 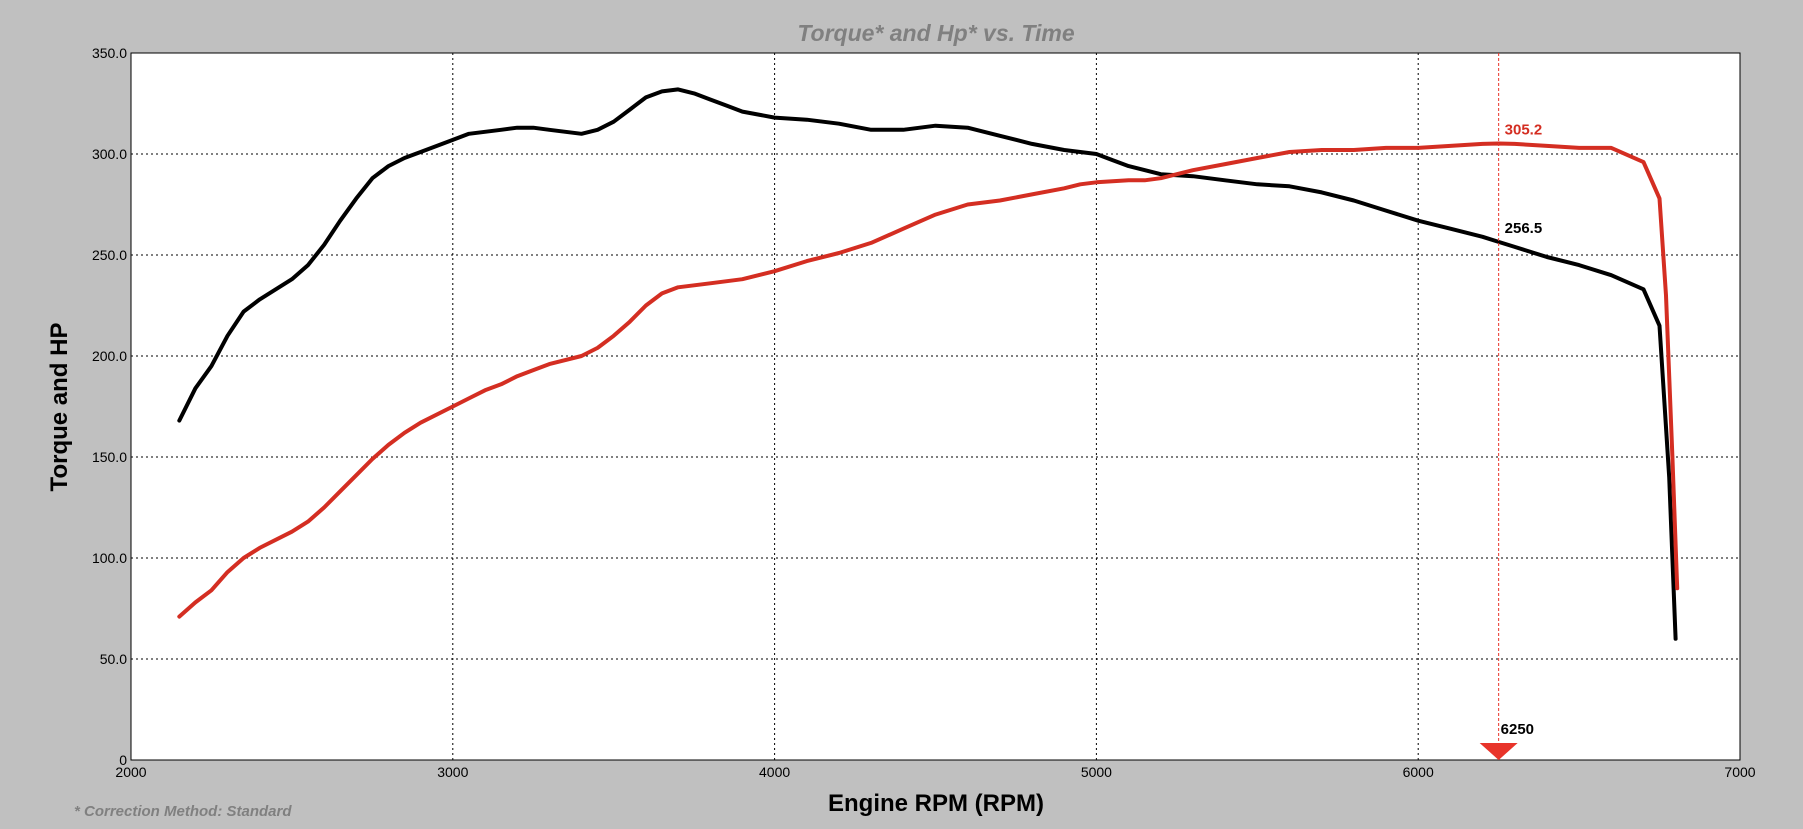 I want to click on x-tick-label: 2000, so click(x=130, y=772).